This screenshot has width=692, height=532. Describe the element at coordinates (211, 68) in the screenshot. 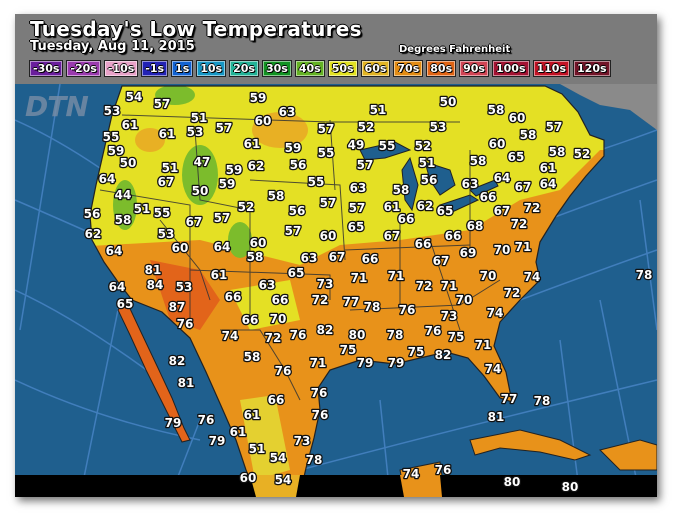

I see `legend-swatch: 10s` at that location.